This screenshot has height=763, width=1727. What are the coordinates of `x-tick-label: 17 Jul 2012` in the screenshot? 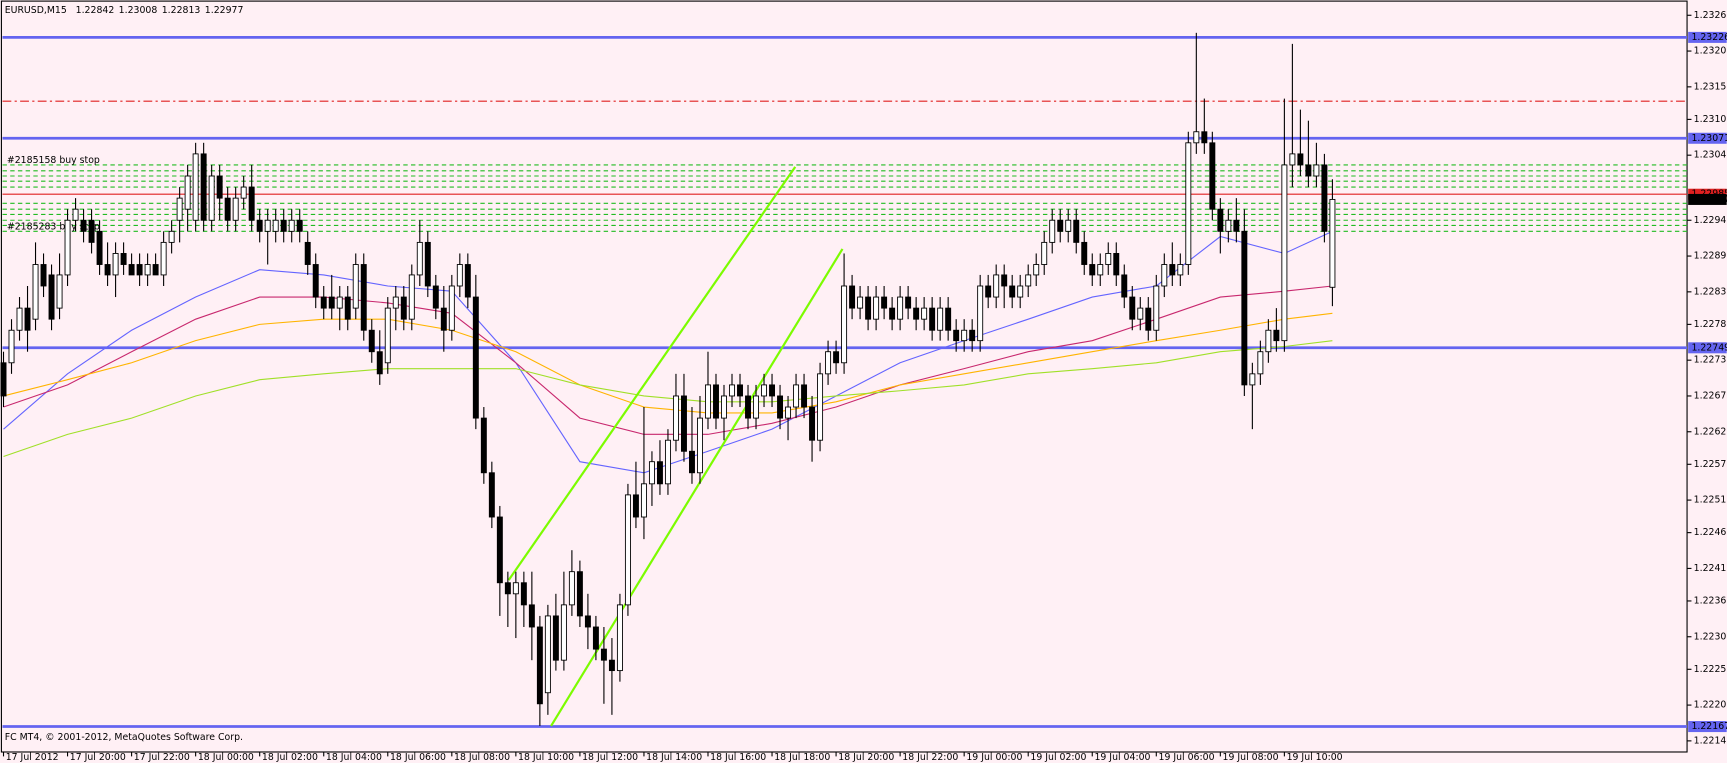 It's located at (32, 757).